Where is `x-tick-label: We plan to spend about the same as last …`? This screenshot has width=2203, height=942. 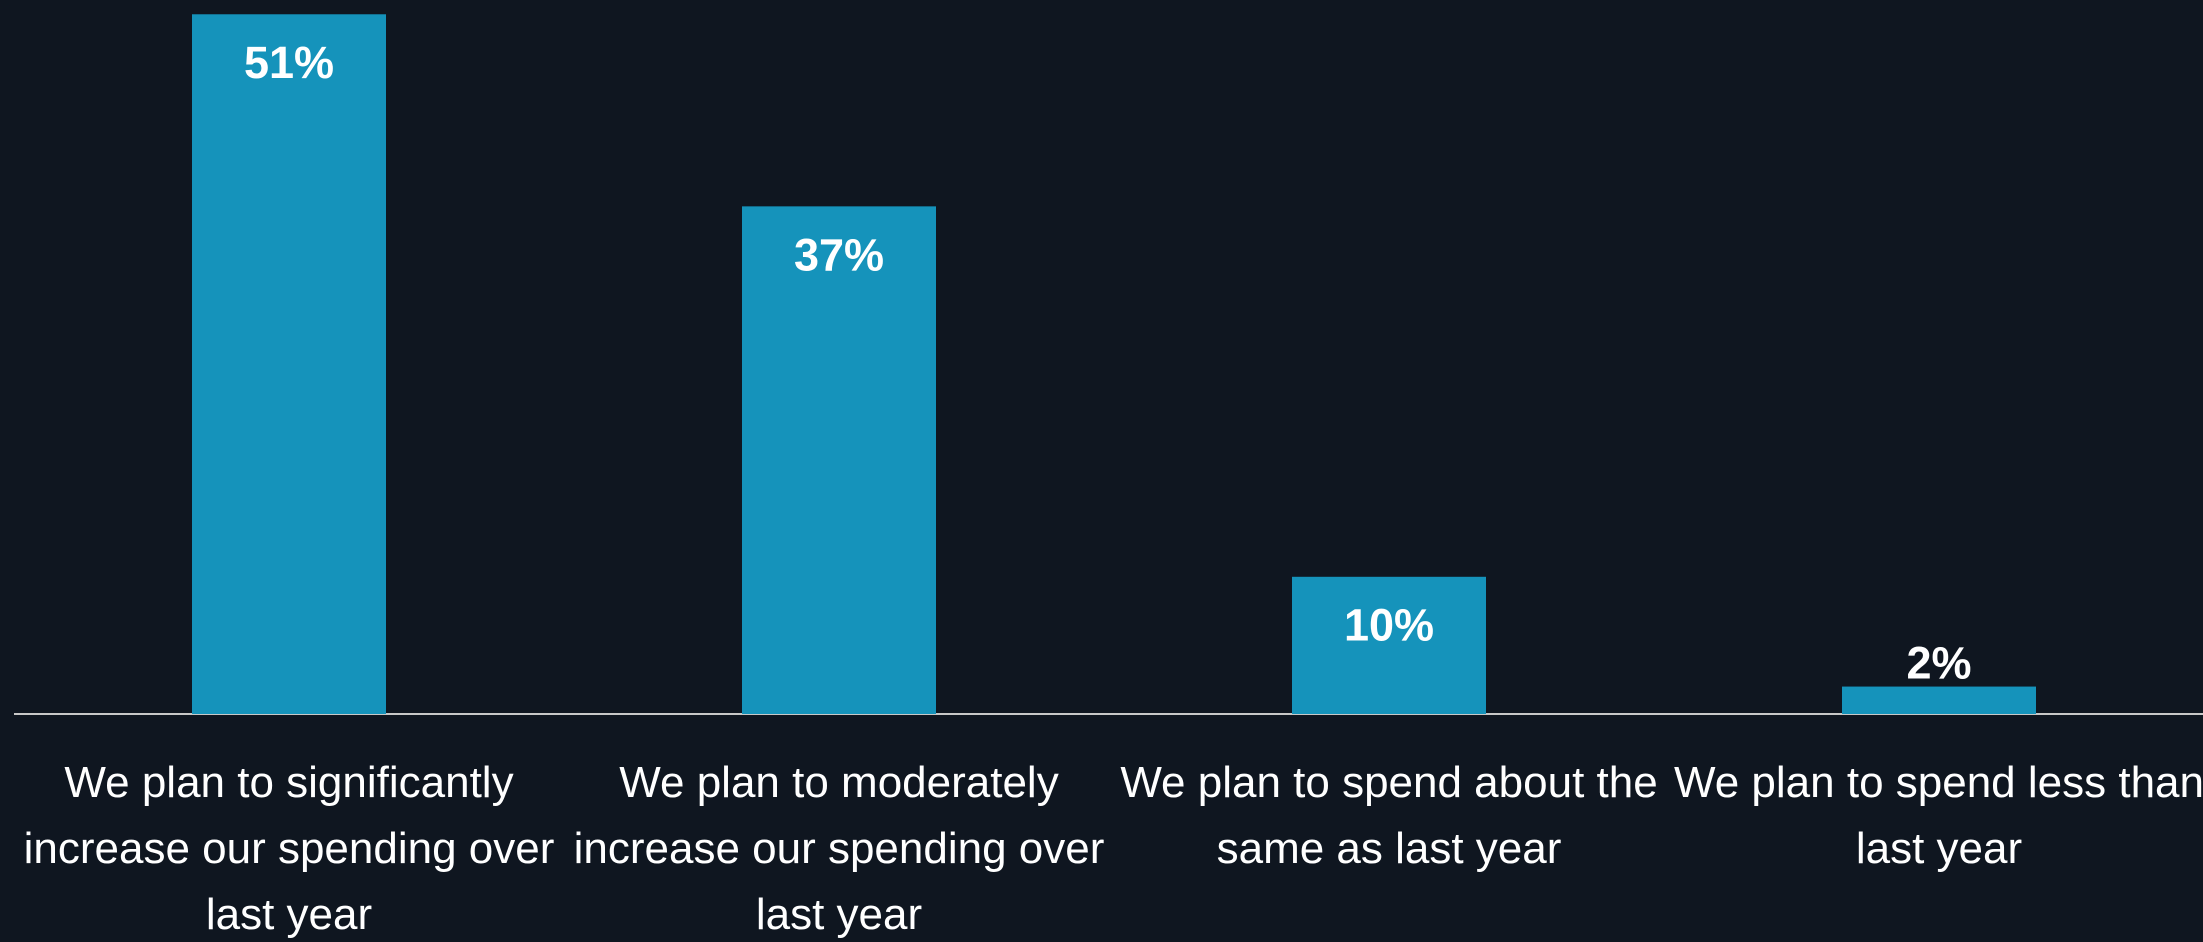
x-tick-label: We plan to spend about the same as last … is located at coordinates (1389, 815).